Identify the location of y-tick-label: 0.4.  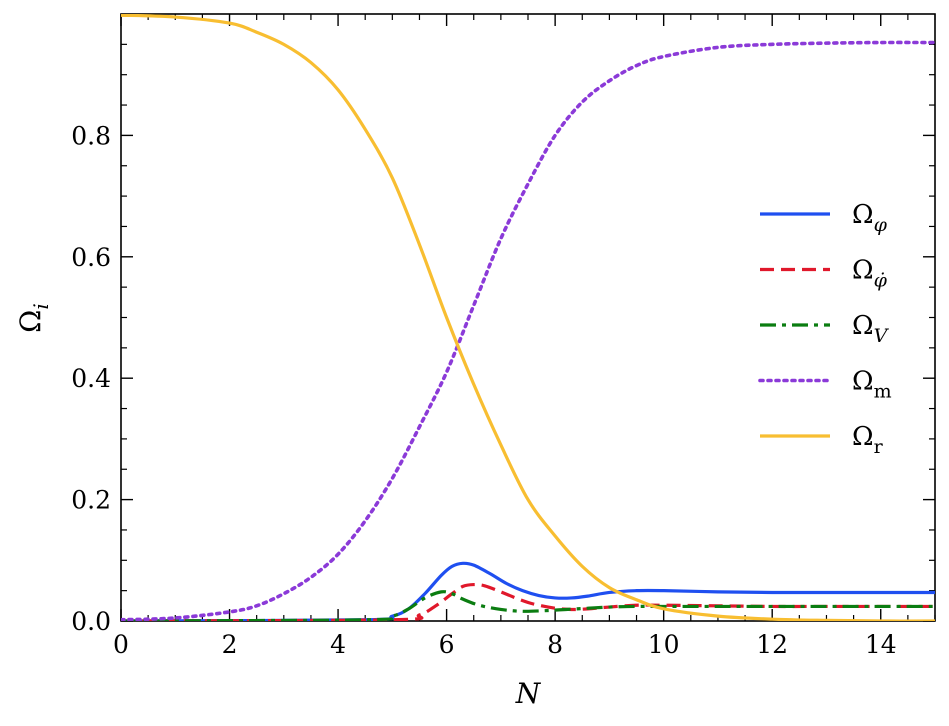
(91, 378).